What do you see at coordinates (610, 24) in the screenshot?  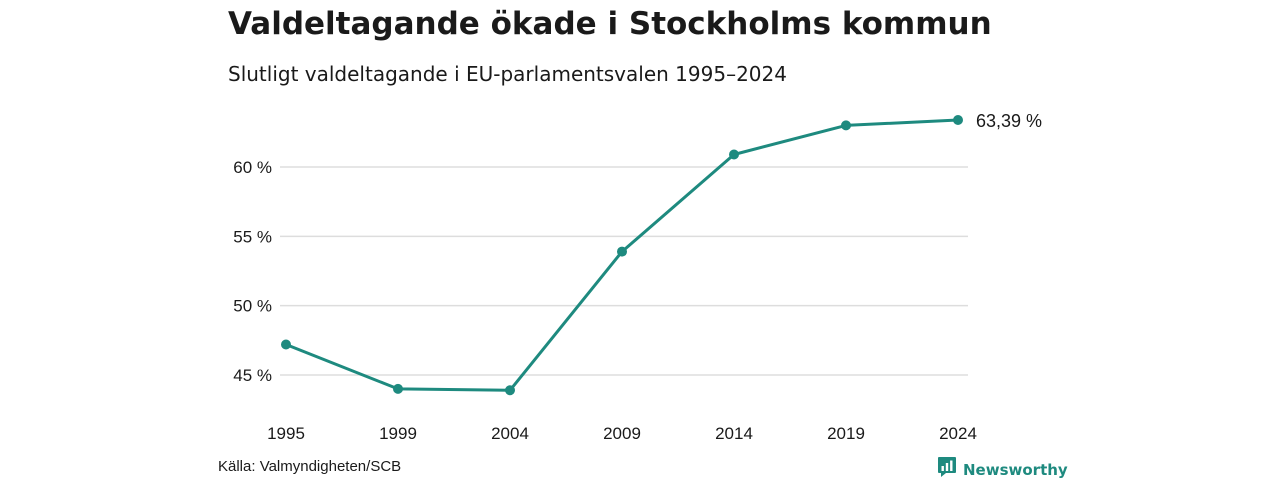 I see `chart-title: Valdeltagande ökade i Stockholms kommun` at bounding box center [610, 24].